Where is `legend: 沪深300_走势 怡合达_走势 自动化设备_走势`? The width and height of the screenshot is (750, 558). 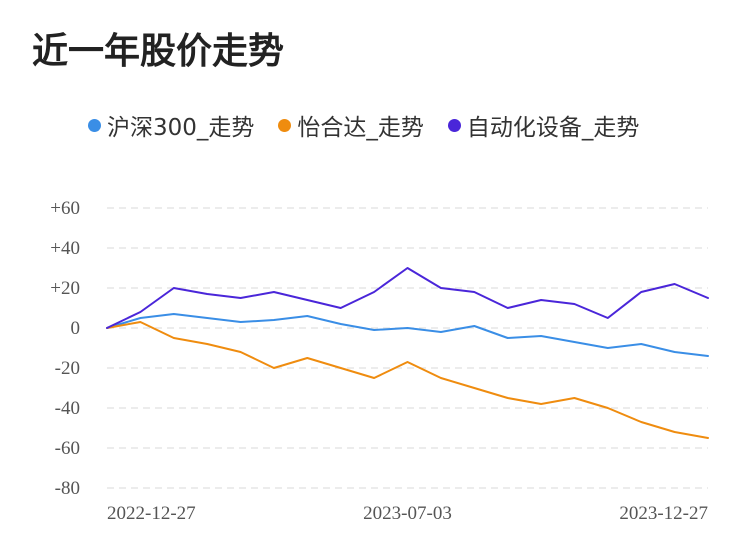
legend: 沪深300_走势 怡合达_走势 自动化设备_走势 is located at coordinates (375, 125).